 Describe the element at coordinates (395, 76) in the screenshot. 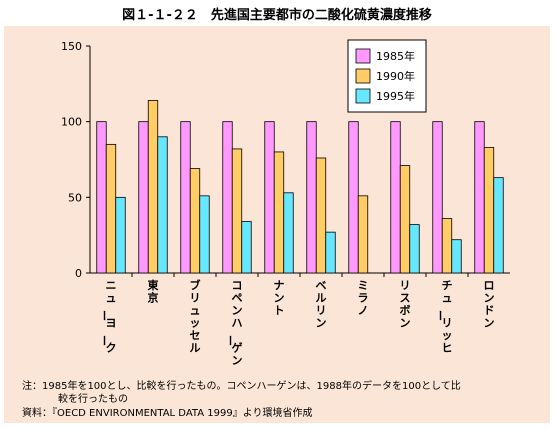

I see `legend-label: 1990年` at that location.